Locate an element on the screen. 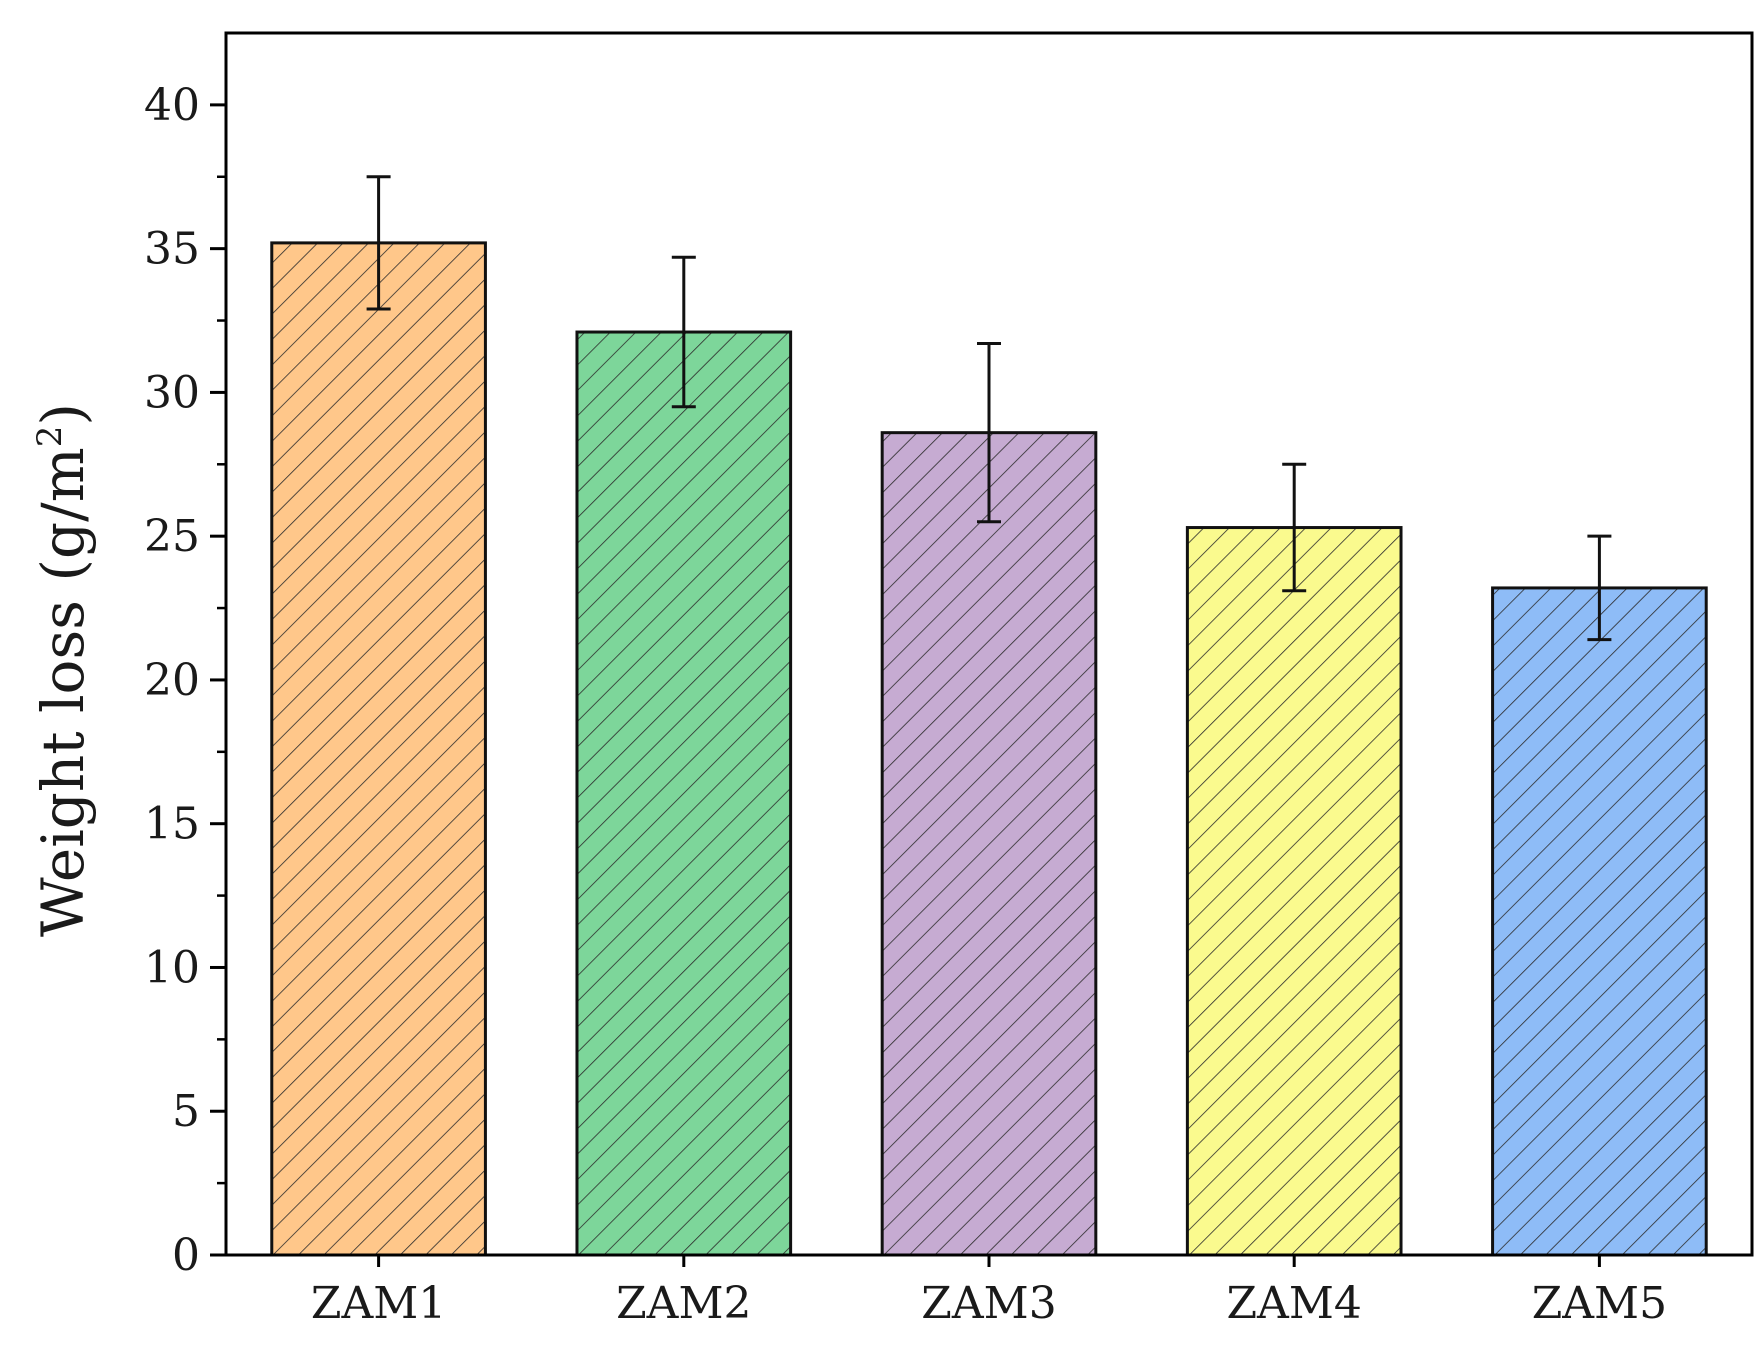 The width and height of the screenshot is (1764, 1346). y-tick-label: 5 is located at coordinates (186, 1111).